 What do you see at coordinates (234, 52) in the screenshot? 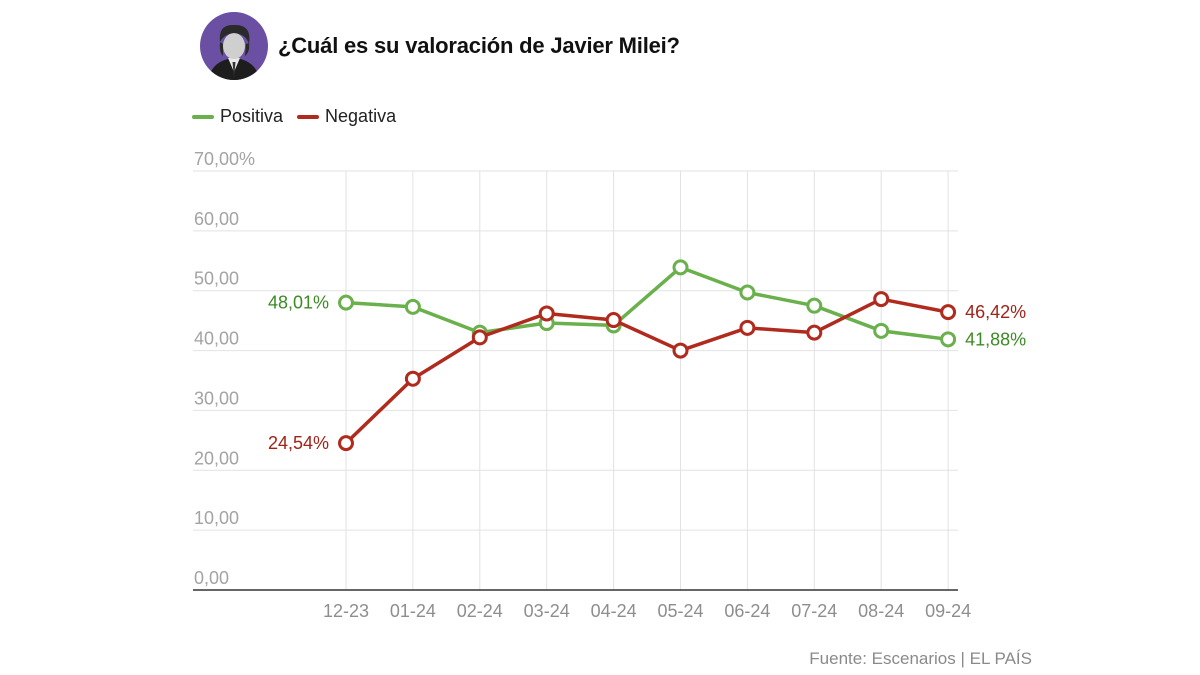
I see `person-portrait-icon` at bounding box center [234, 52].